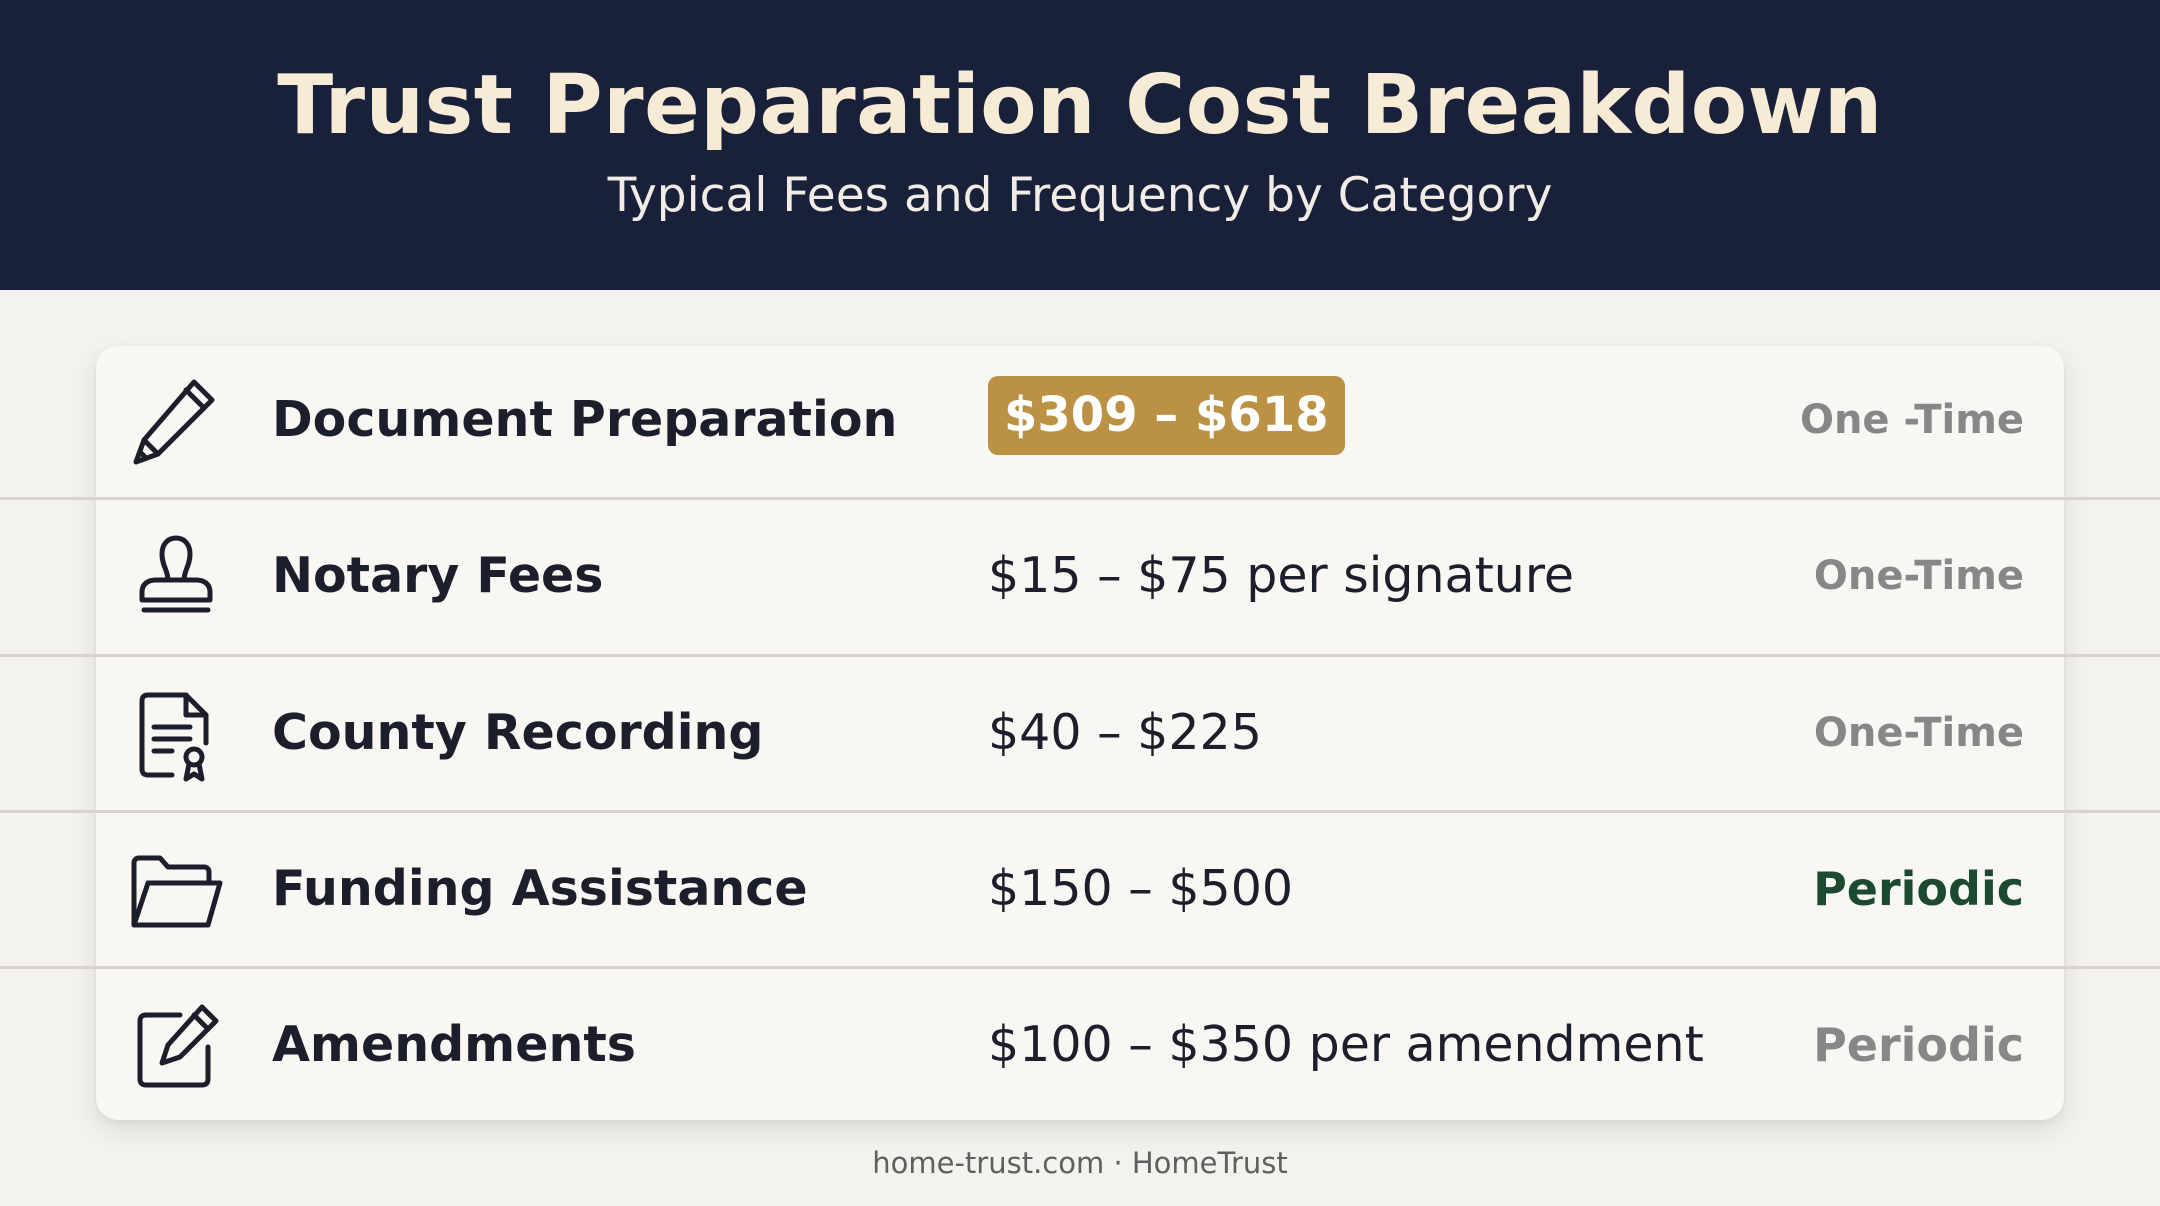 The image size is (2160, 1206). I want to click on row-label: Funding Assistance, so click(540, 888).